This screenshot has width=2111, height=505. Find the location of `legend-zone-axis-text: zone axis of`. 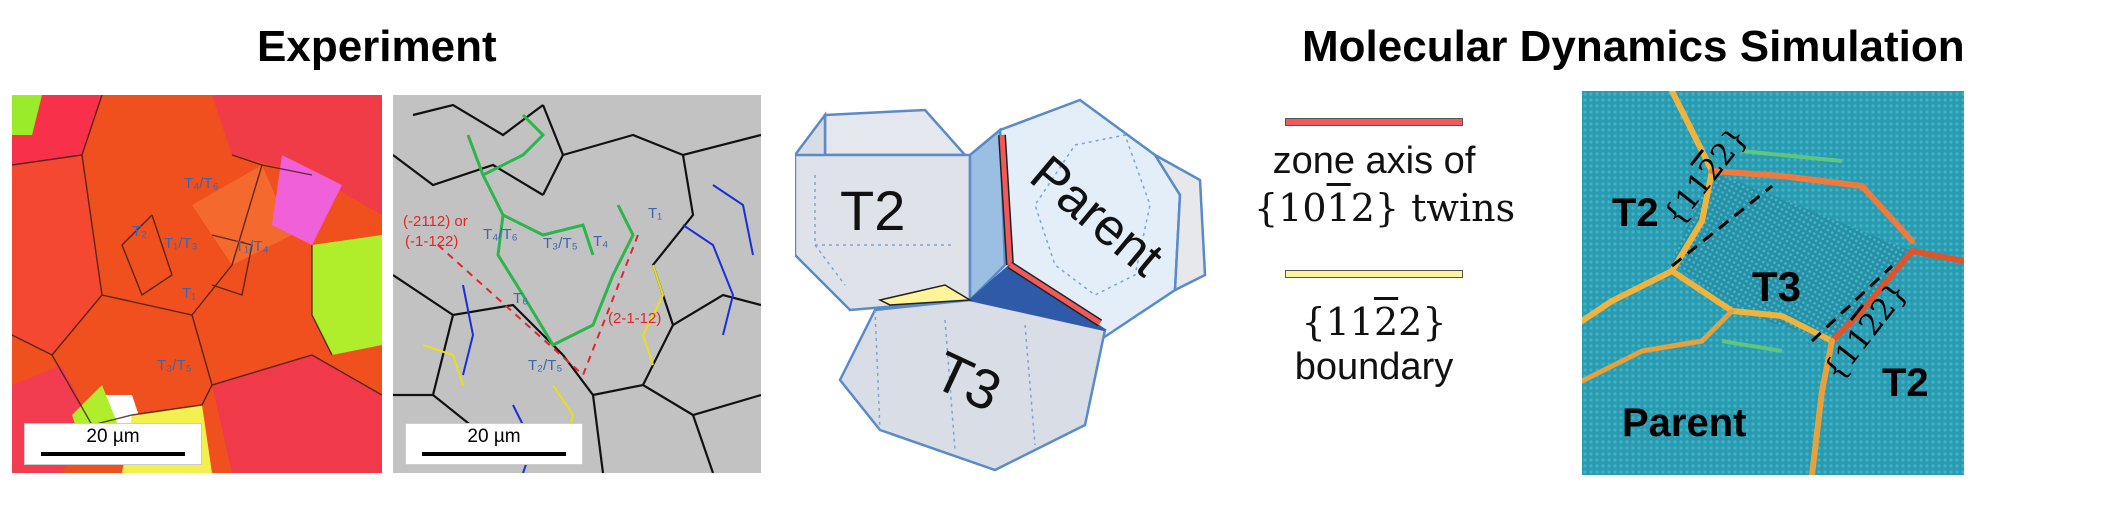

legend-zone-axis-text: zone axis of is located at coordinates (1374, 161).